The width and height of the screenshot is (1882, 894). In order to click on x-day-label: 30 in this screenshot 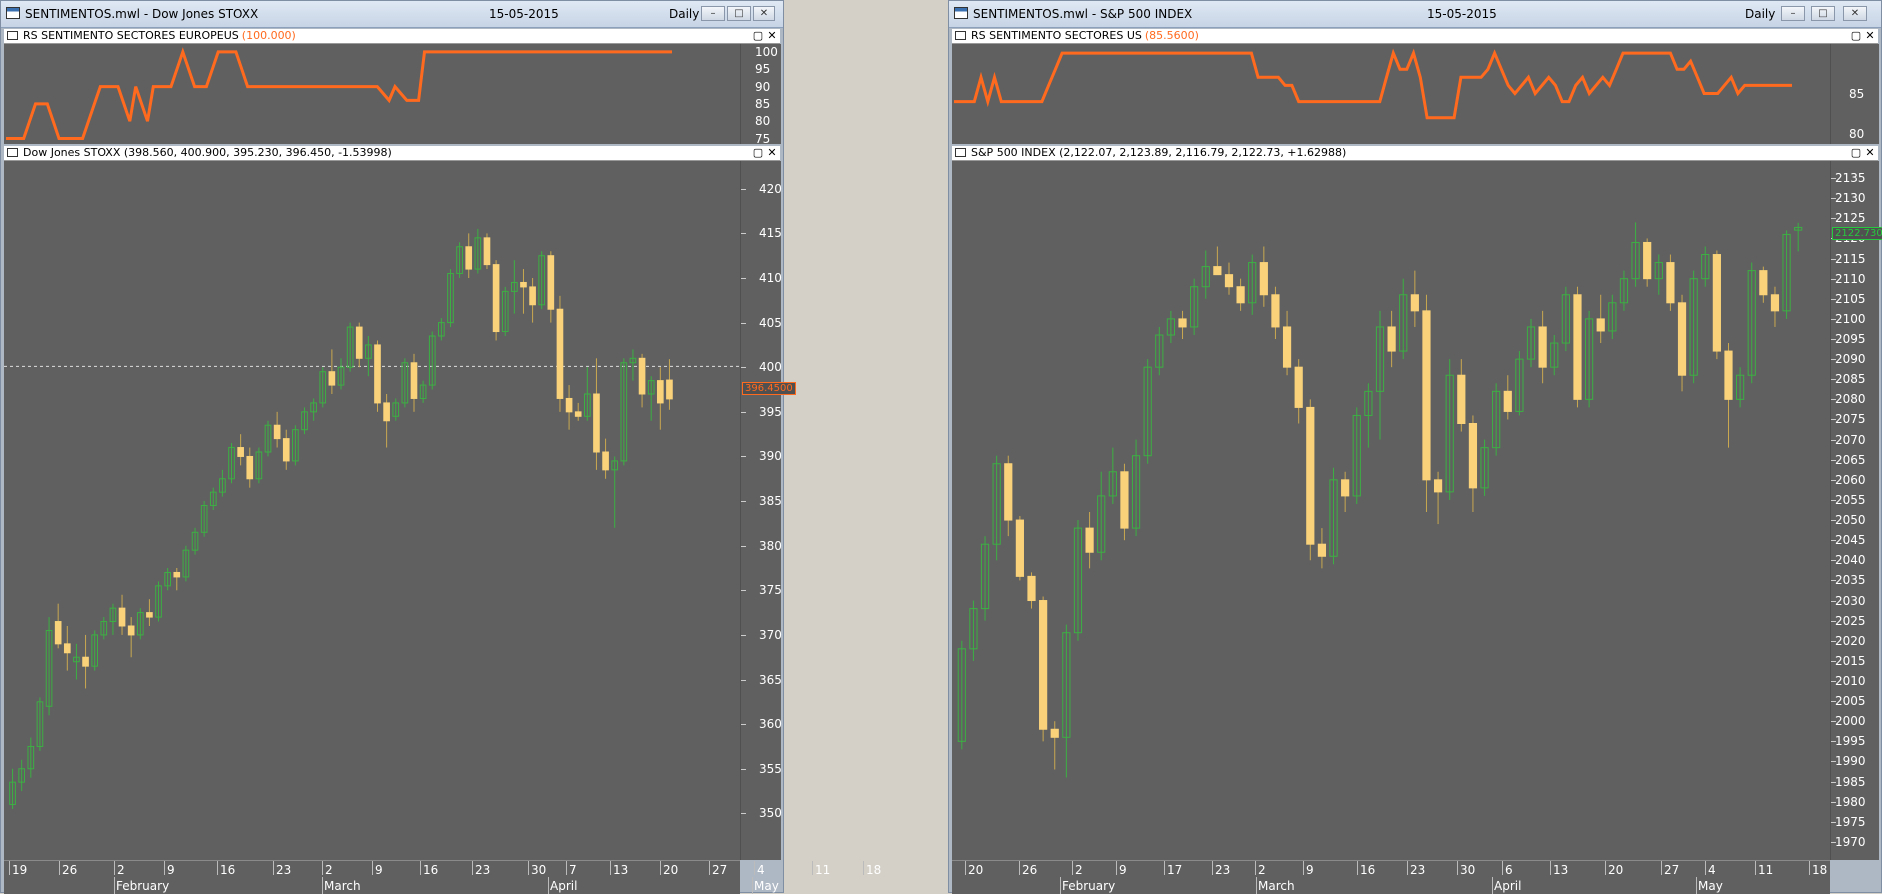, I will do `click(1468, 870)`.